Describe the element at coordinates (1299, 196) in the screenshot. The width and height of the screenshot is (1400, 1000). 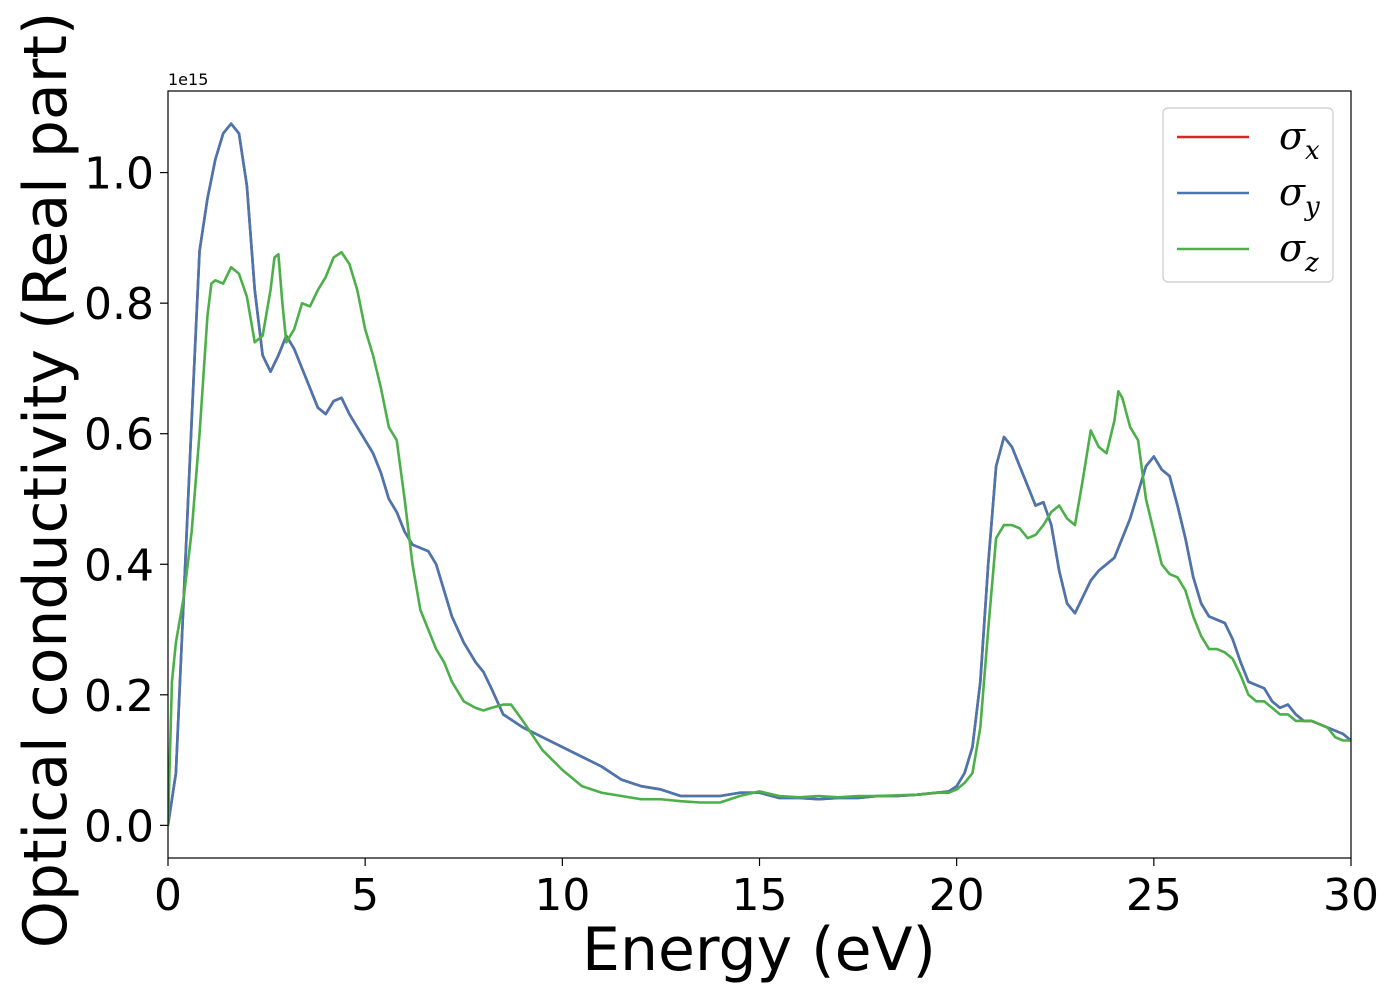
I see `legend-label-y: σy` at that location.